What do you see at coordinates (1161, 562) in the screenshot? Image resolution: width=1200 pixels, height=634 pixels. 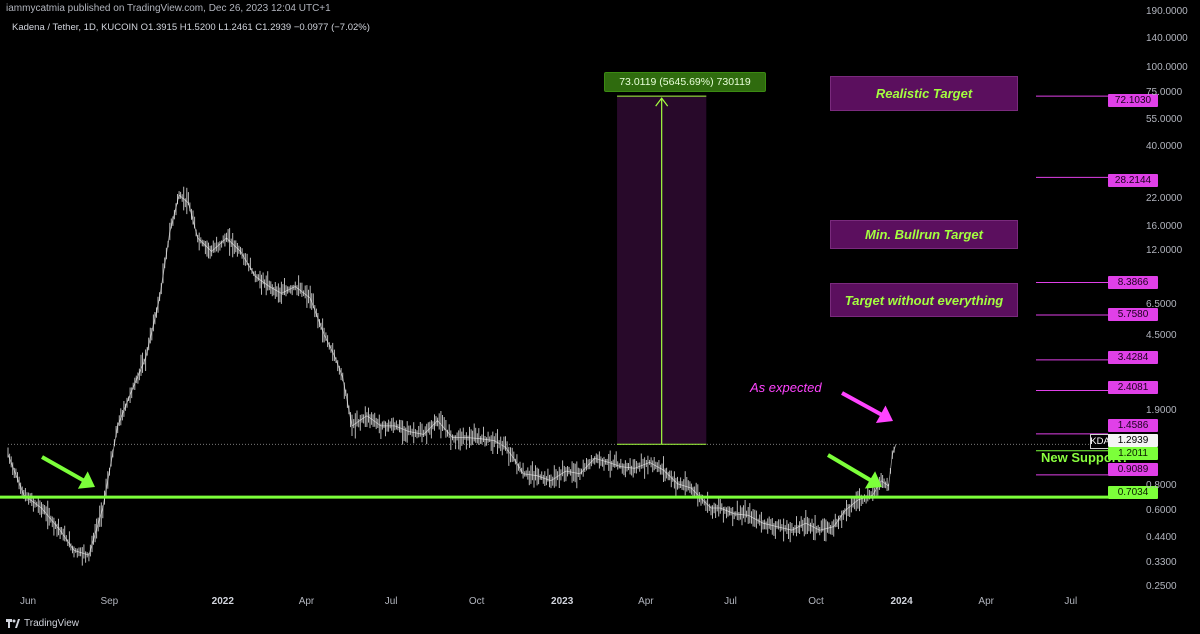 I see `y-tick-label: 0.3300` at bounding box center [1161, 562].